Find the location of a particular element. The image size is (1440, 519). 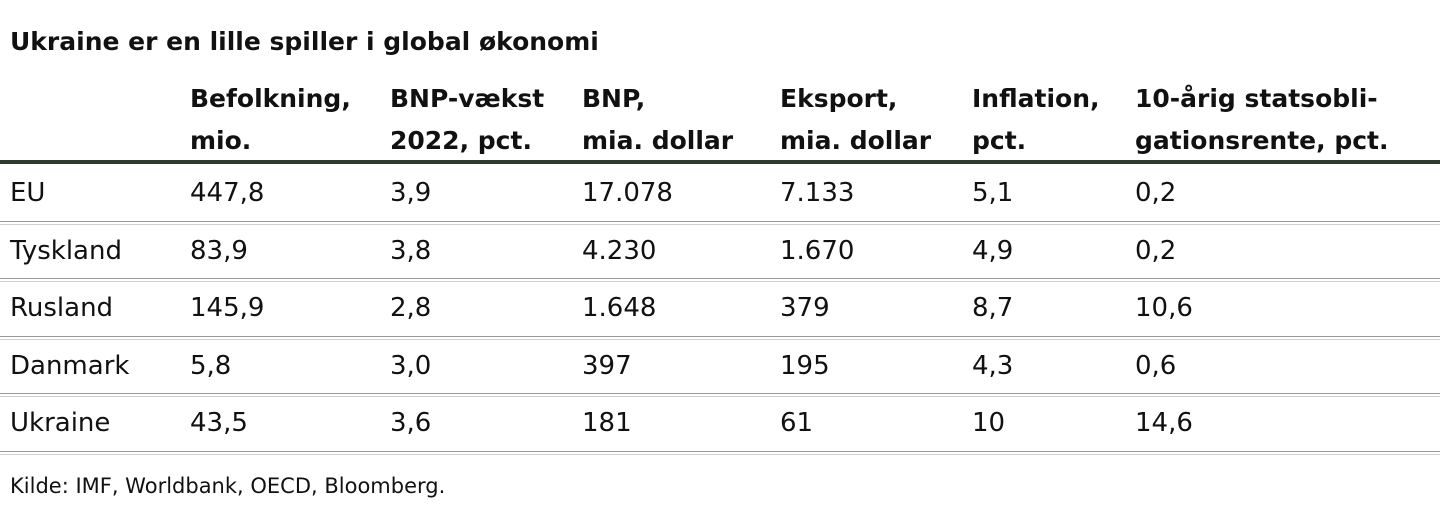

column-header: mio. is located at coordinates (221, 140).